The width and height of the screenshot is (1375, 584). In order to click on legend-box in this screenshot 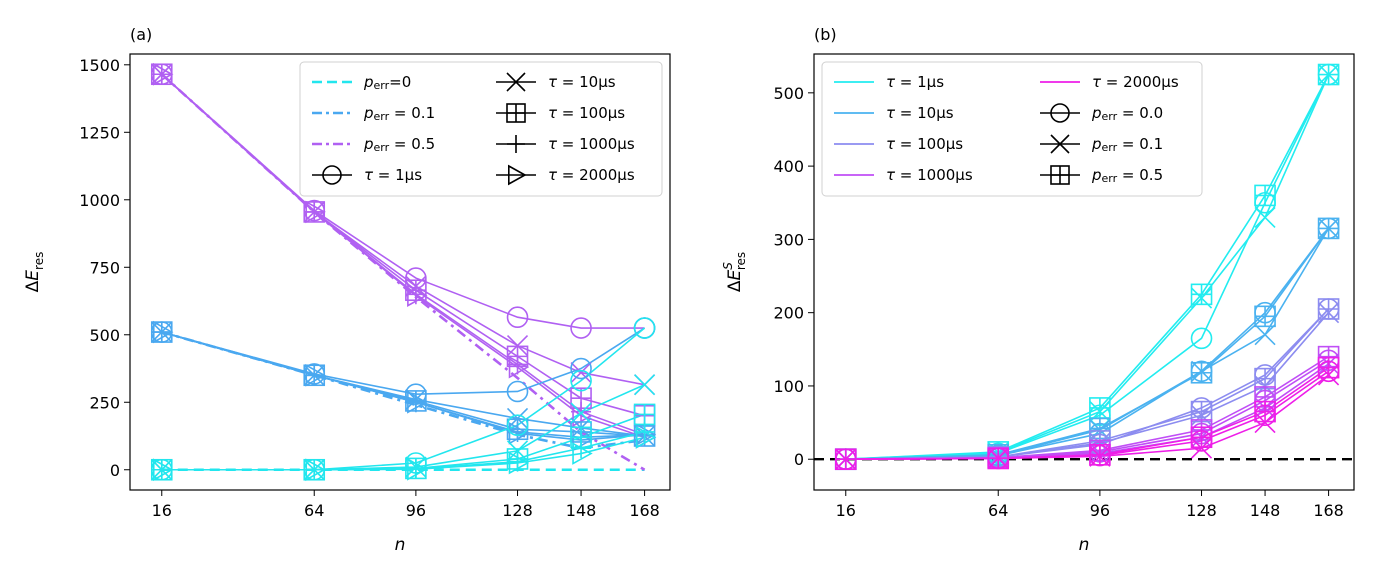, I will do `click(481, 129)`.